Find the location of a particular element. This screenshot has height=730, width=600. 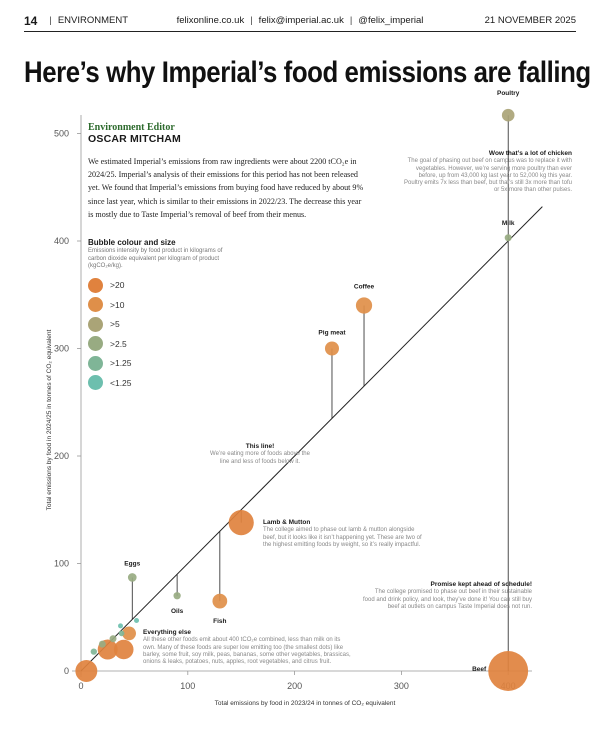

x-tick-label: 300 is located at coordinates (401, 686).